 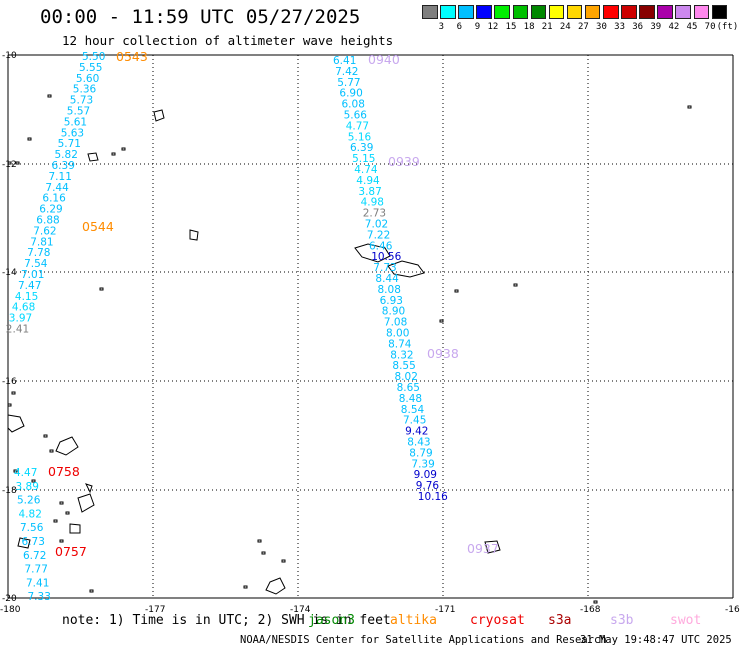 What do you see at coordinates (20, 319) in the screenshot?
I see `swh-value: 3.97` at bounding box center [20, 319].